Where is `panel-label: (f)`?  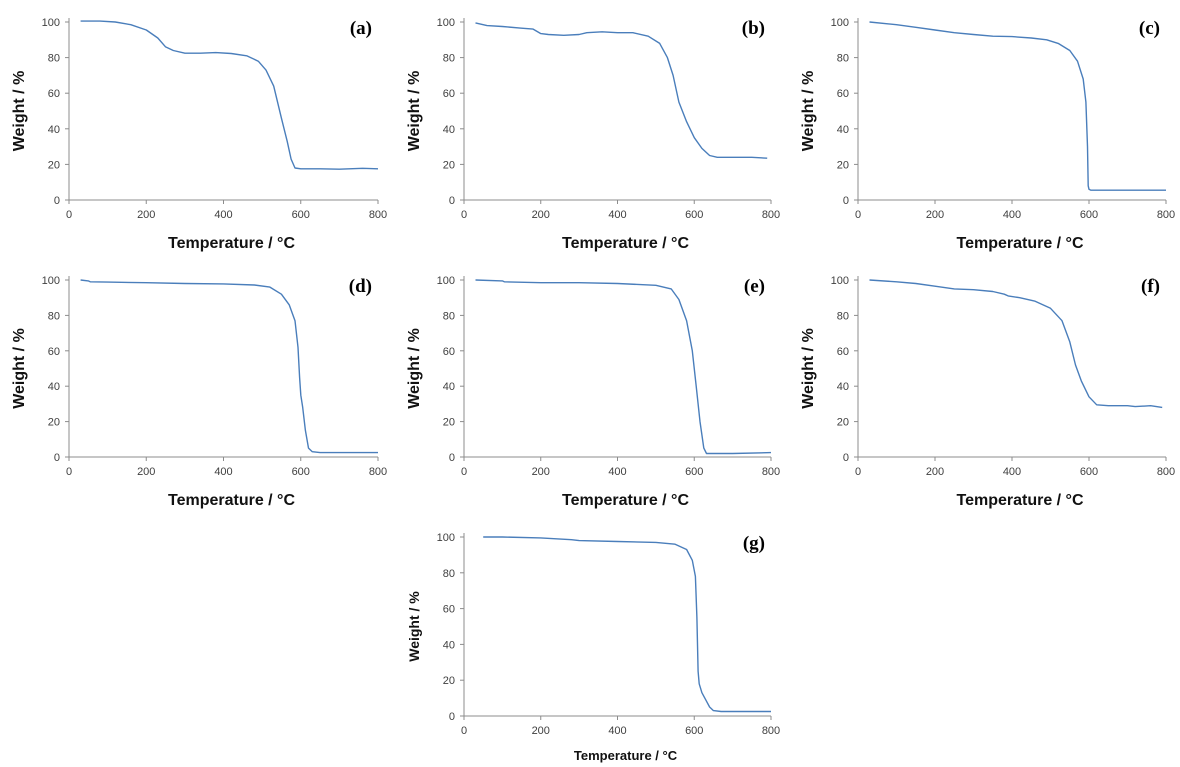 panel-label: (f) is located at coordinates (1150, 286).